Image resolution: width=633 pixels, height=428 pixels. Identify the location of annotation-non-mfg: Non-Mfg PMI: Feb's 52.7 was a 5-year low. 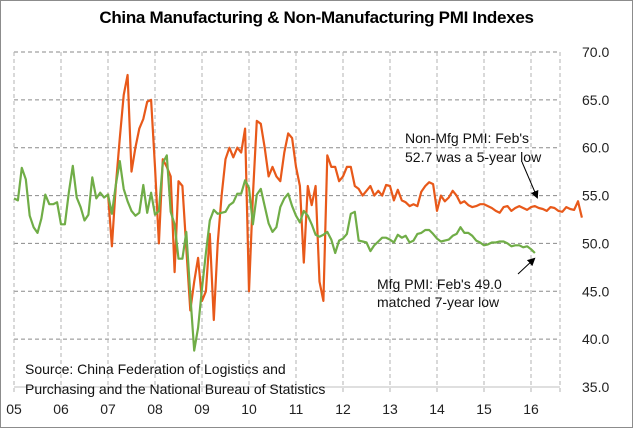
(473, 147).